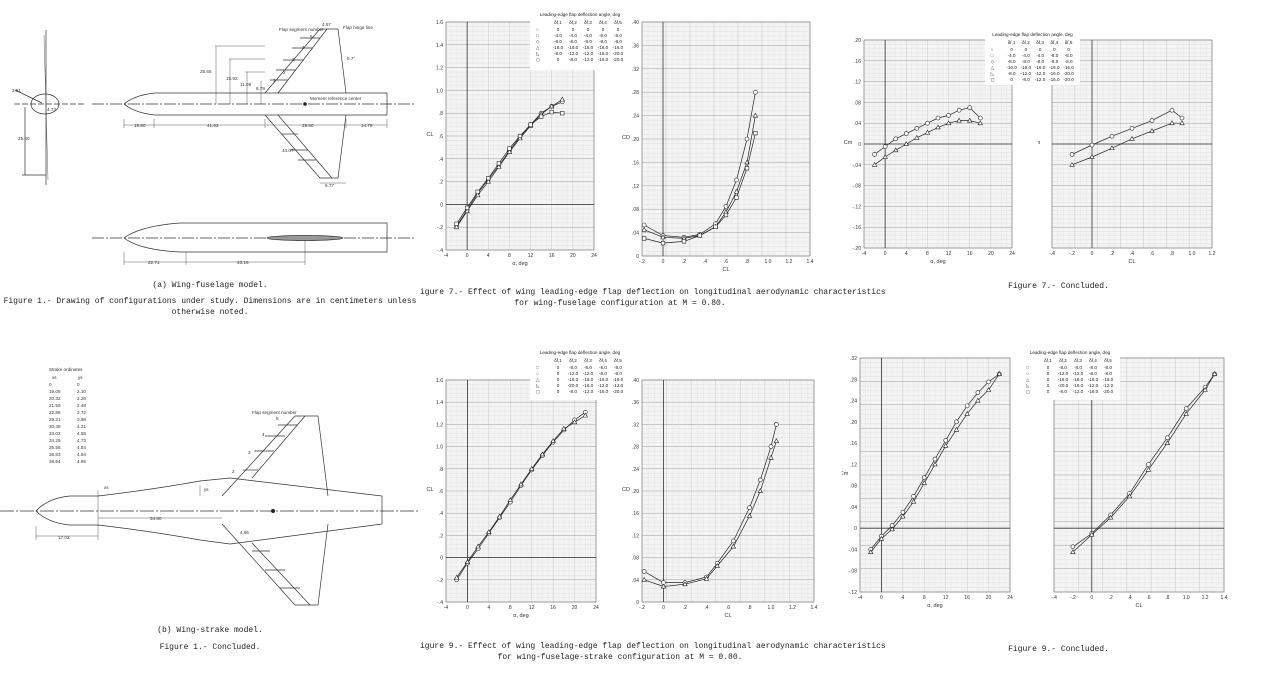 This screenshot has height=692, width=1277. I want to click on svg-text: 34.80, so click(156, 518).